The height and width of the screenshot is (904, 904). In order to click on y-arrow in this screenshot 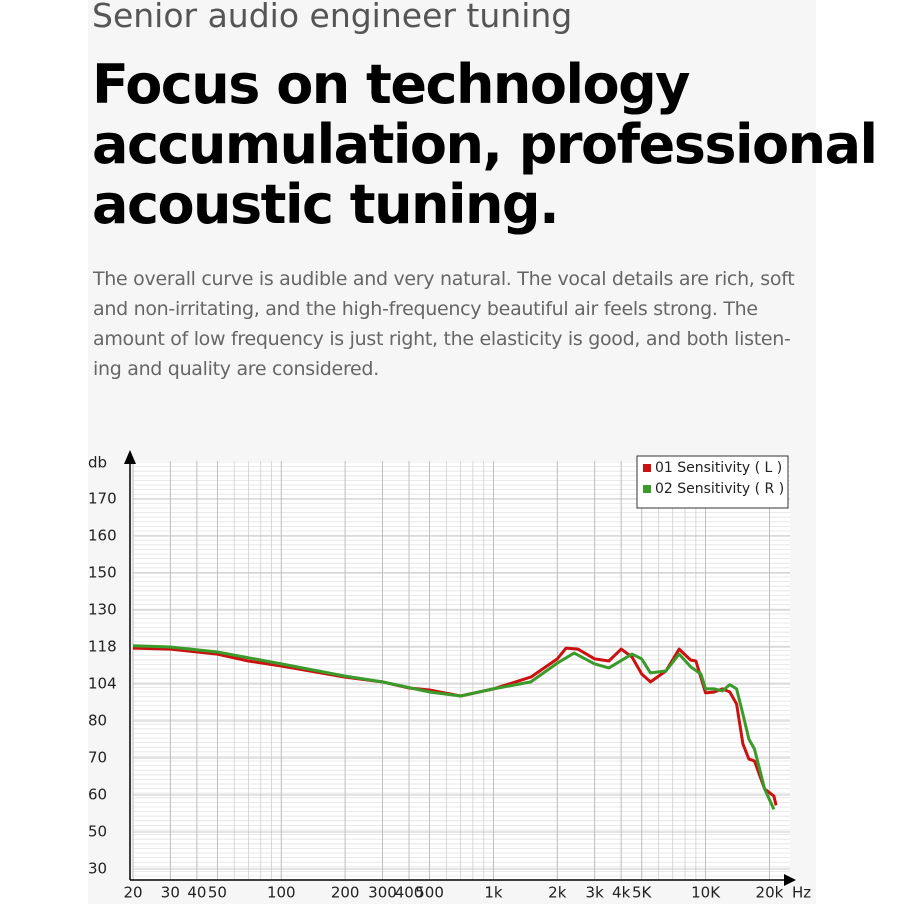, I will do `click(130, 457)`.